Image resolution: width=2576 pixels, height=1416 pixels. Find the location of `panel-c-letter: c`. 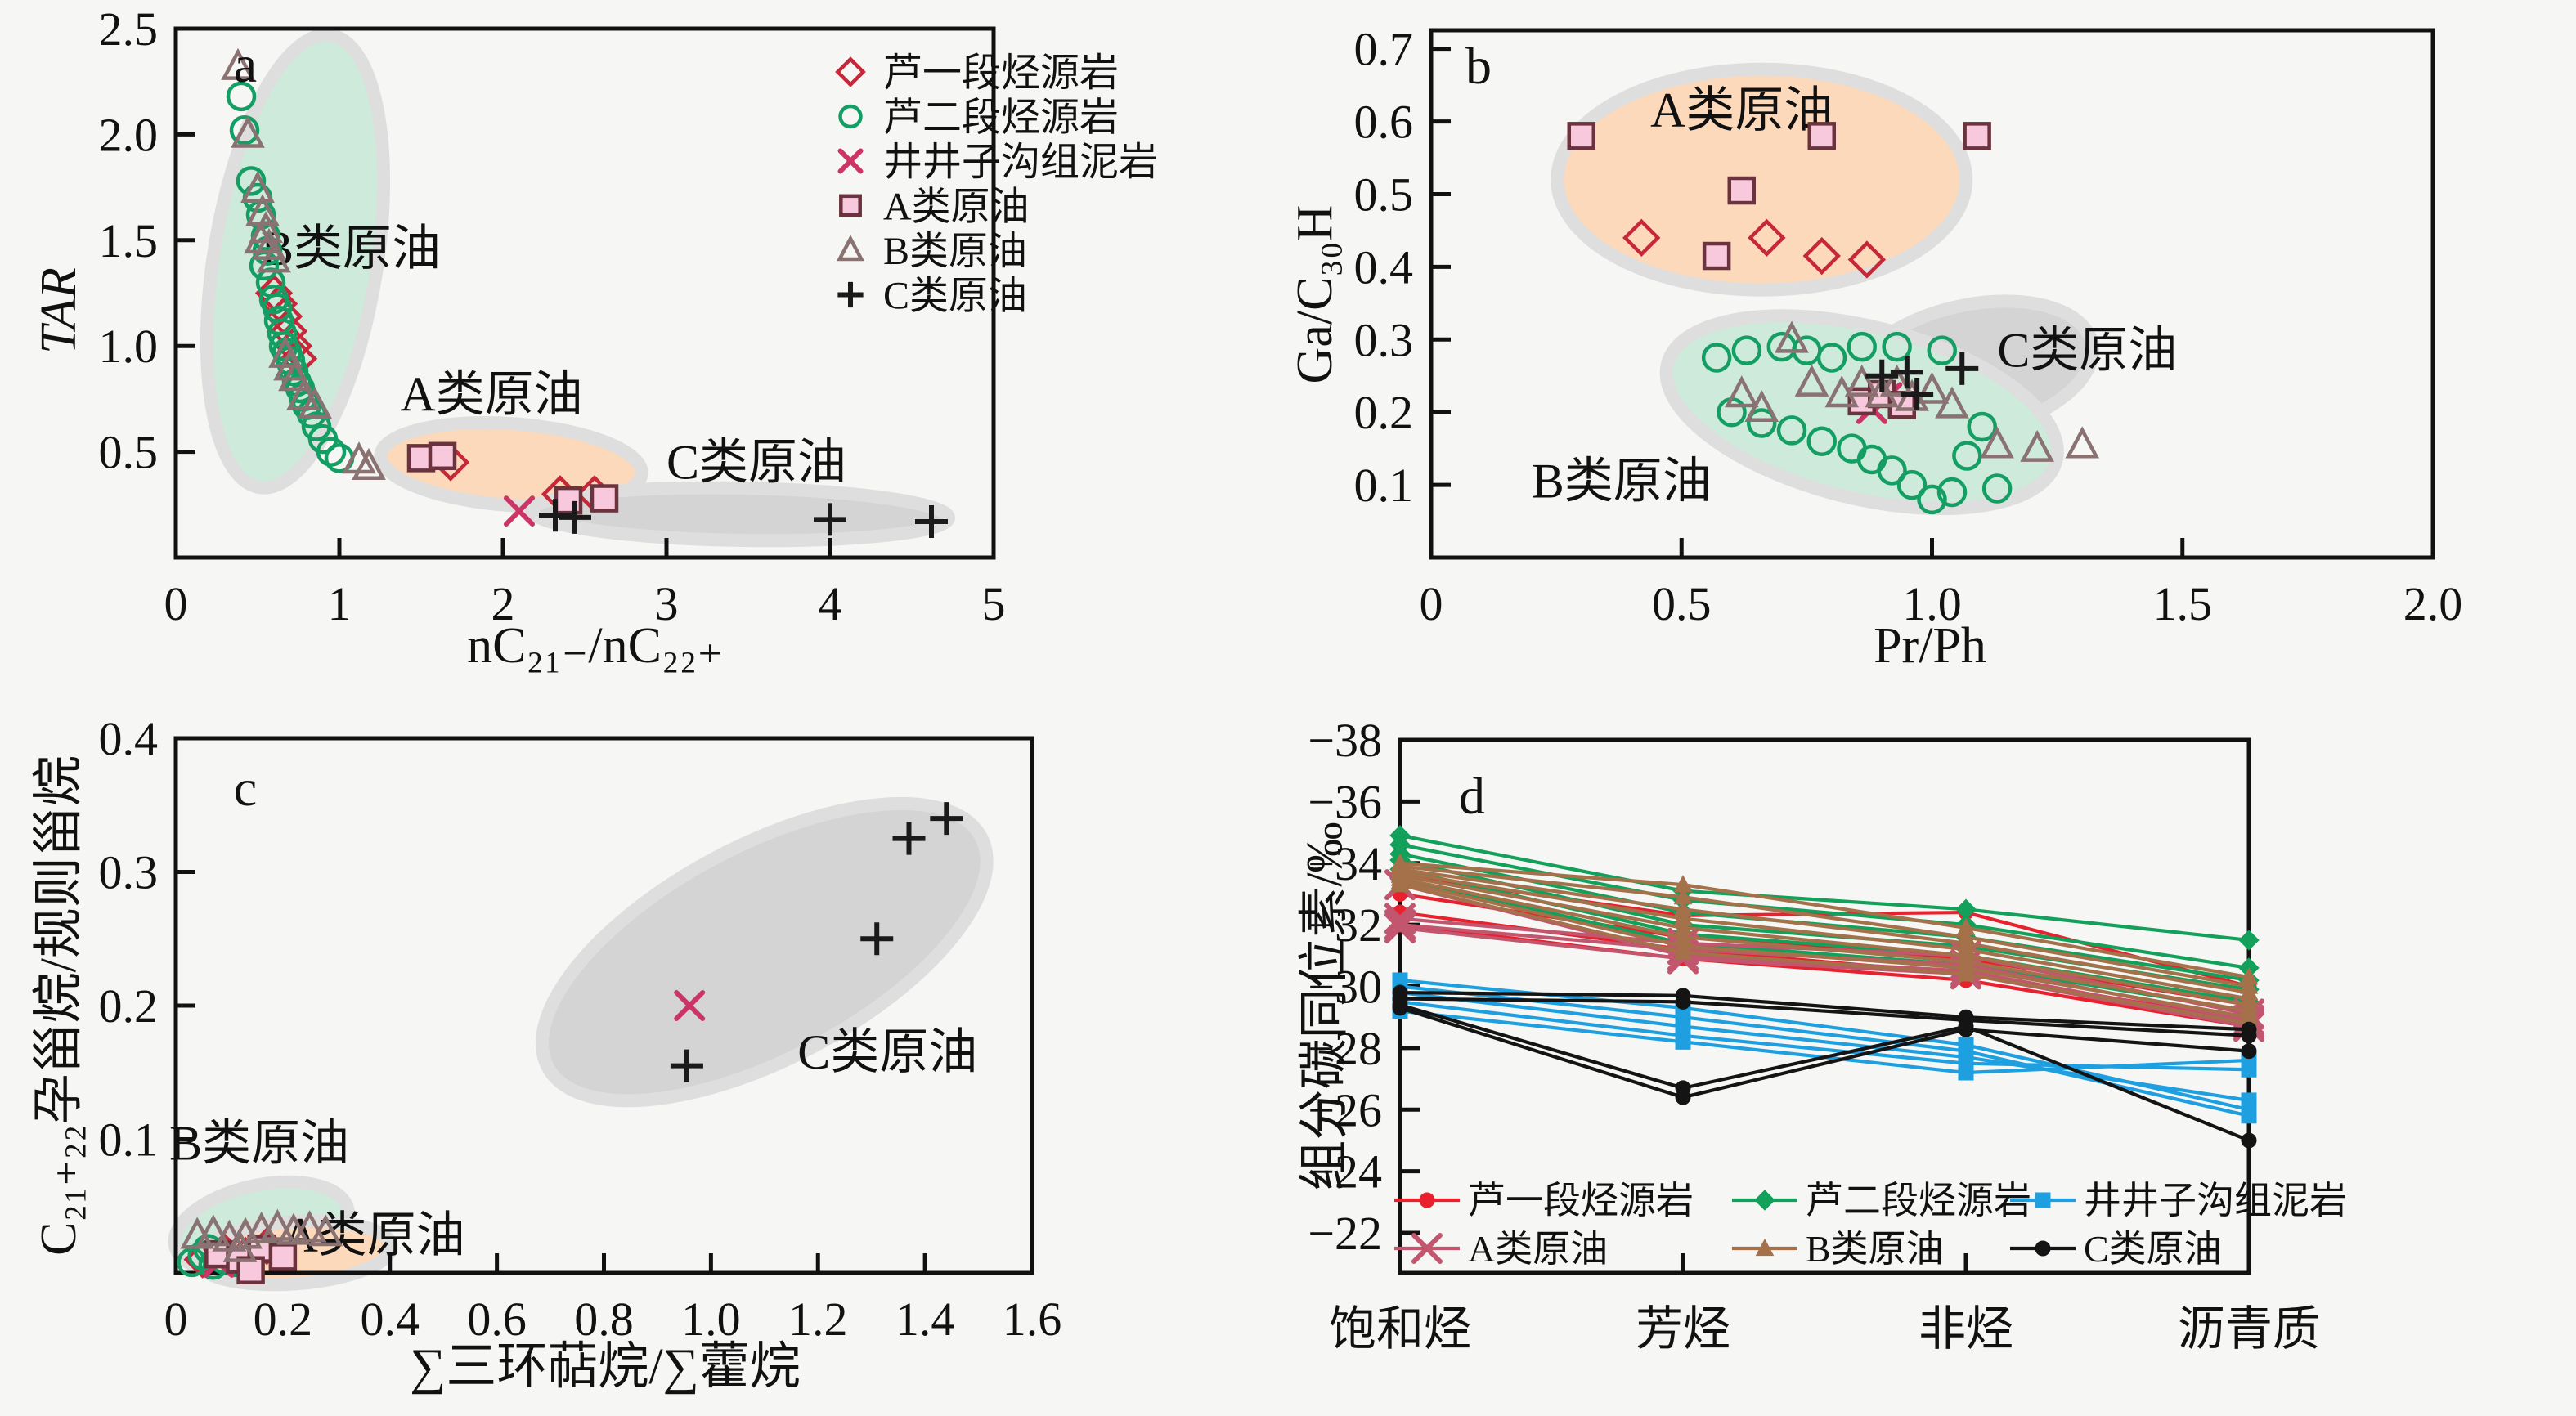

panel-c-letter: c is located at coordinates (245, 788).